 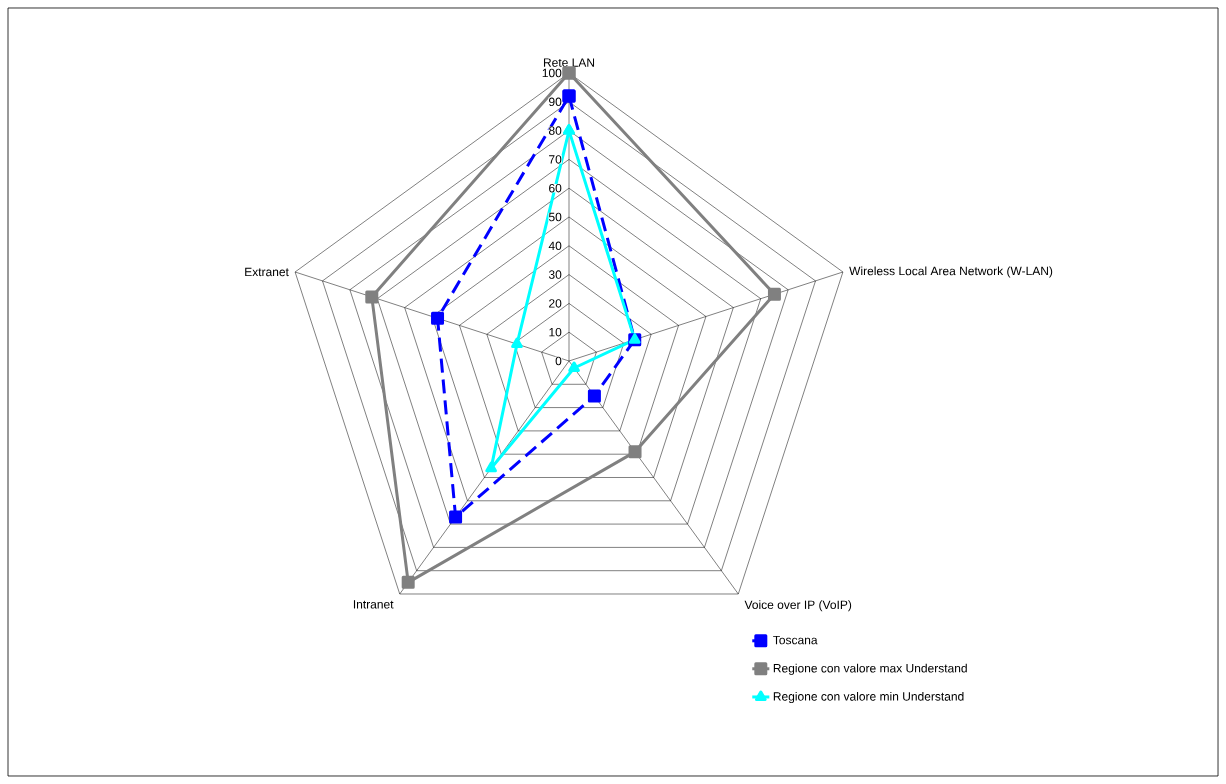 What do you see at coordinates (555, 303) in the screenshot?
I see `y-tick-label: 20` at bounding box center [555, 303].